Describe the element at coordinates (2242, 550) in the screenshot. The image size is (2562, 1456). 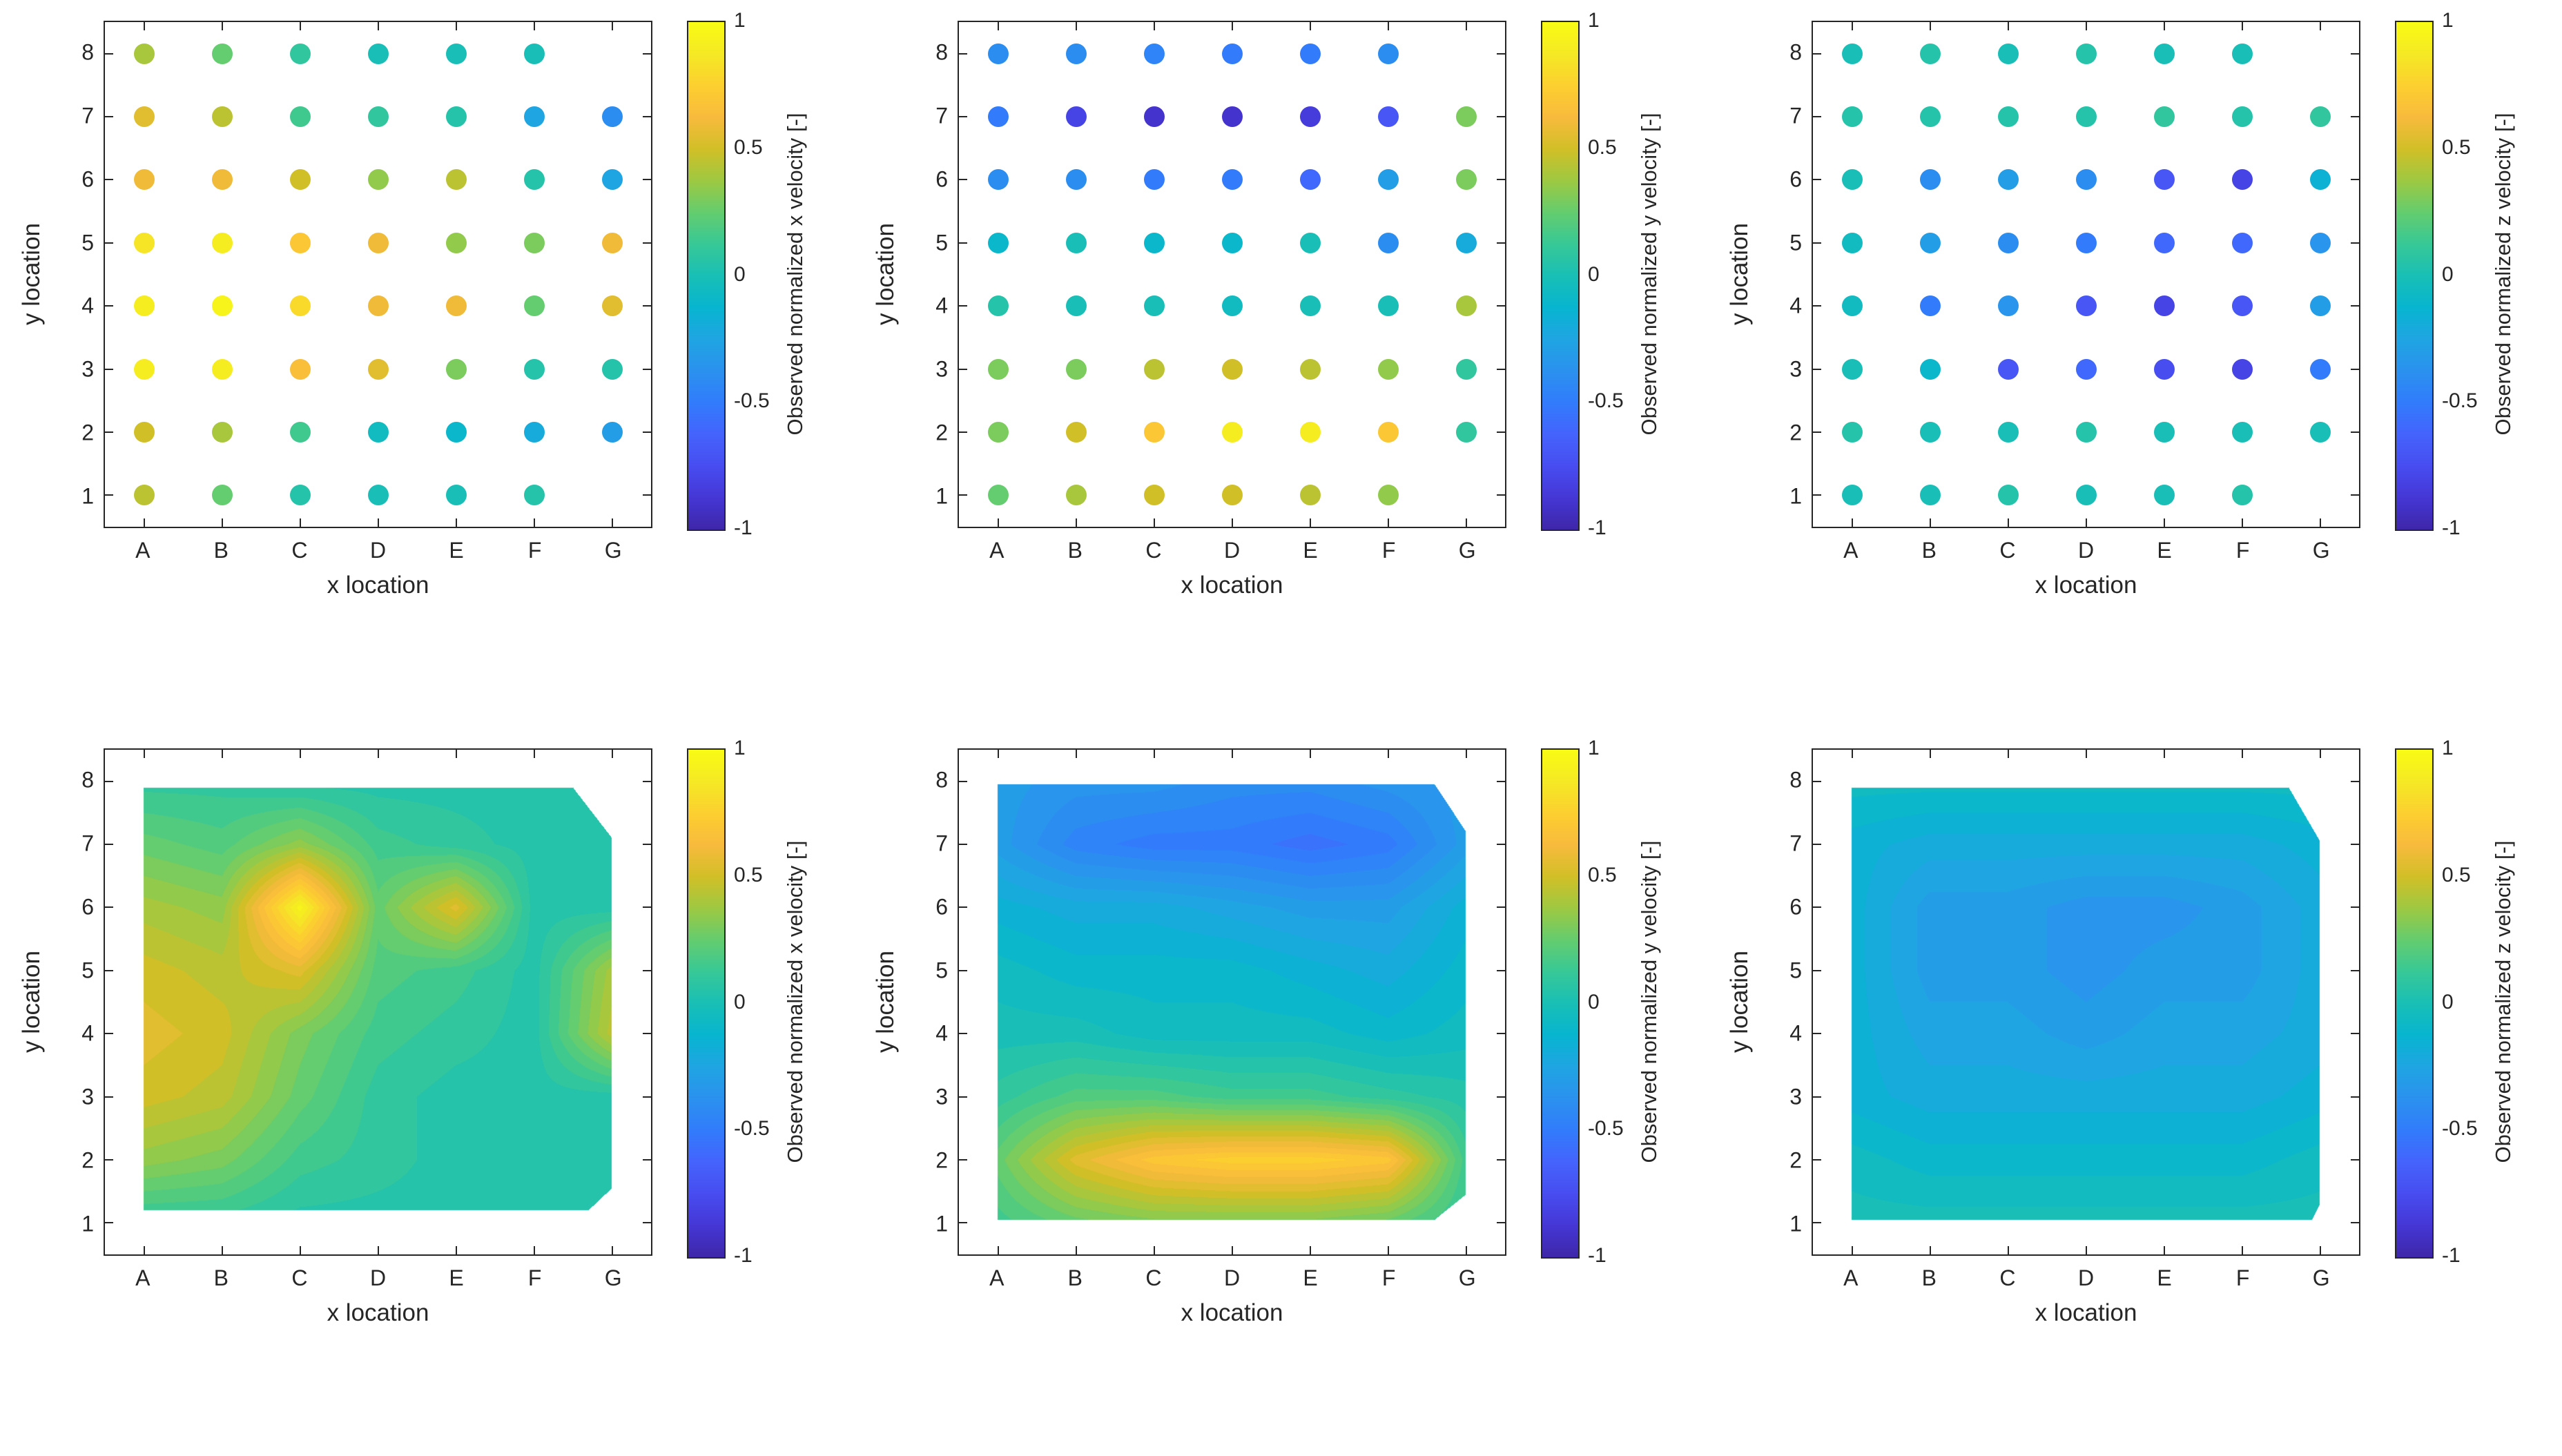
I see `x-tick-label: F` at that location.